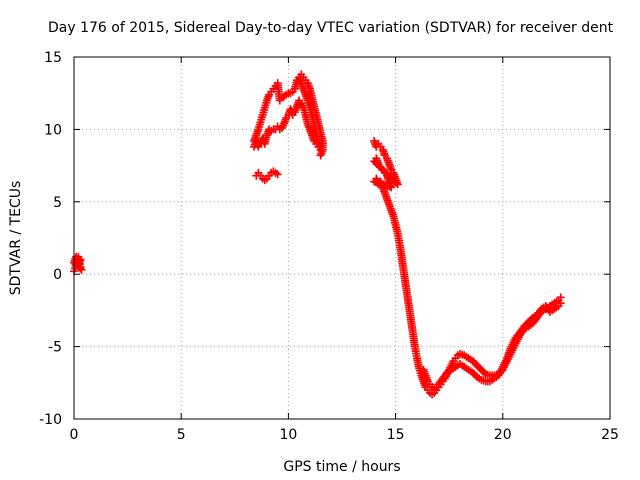 The width and height of the screenshot is (640, 480). What do you see at coordinates (74, 435) in the screenshot?
I see `x-tick-label: 0` at bounding box center [74, 435].